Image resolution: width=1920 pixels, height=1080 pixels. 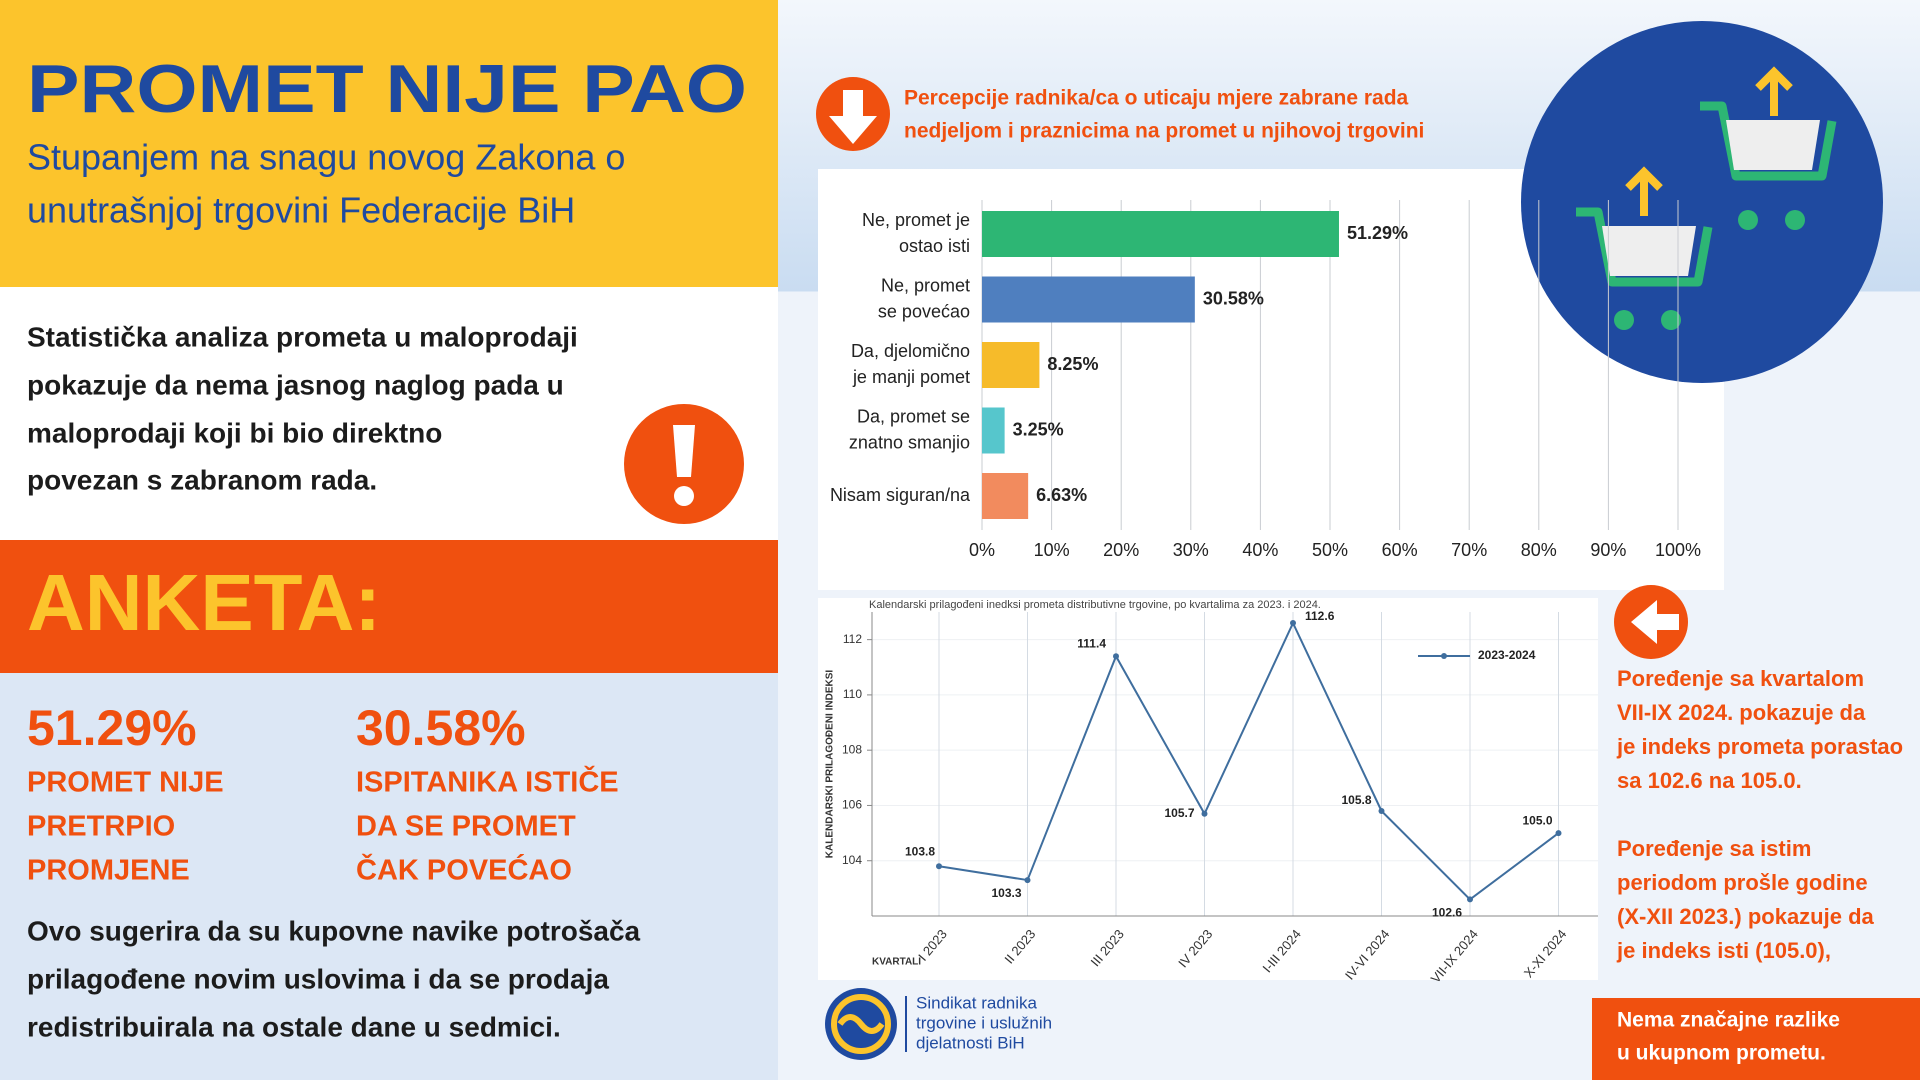 What do you see at coordinates (112, 728) in the screenshot?
I see `stat-value: 51.29%` at bounding box center [112, 728].